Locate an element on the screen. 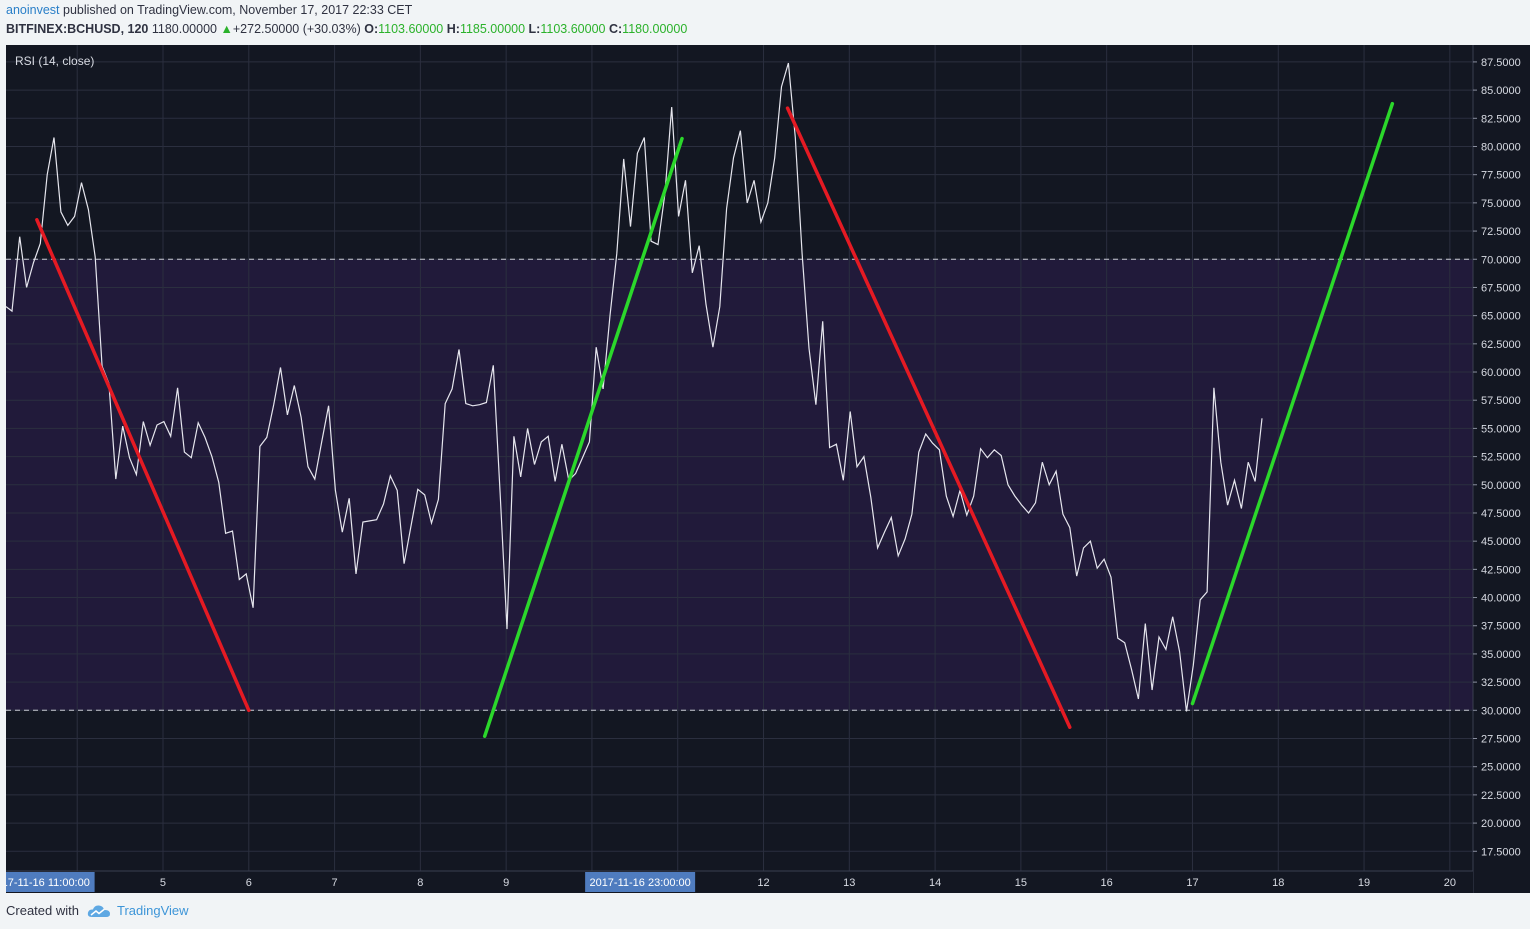 Image resolution: width=1530 pixels, height=929 pixels. x-tick-label: 7 is located at coordinates (335, 883).